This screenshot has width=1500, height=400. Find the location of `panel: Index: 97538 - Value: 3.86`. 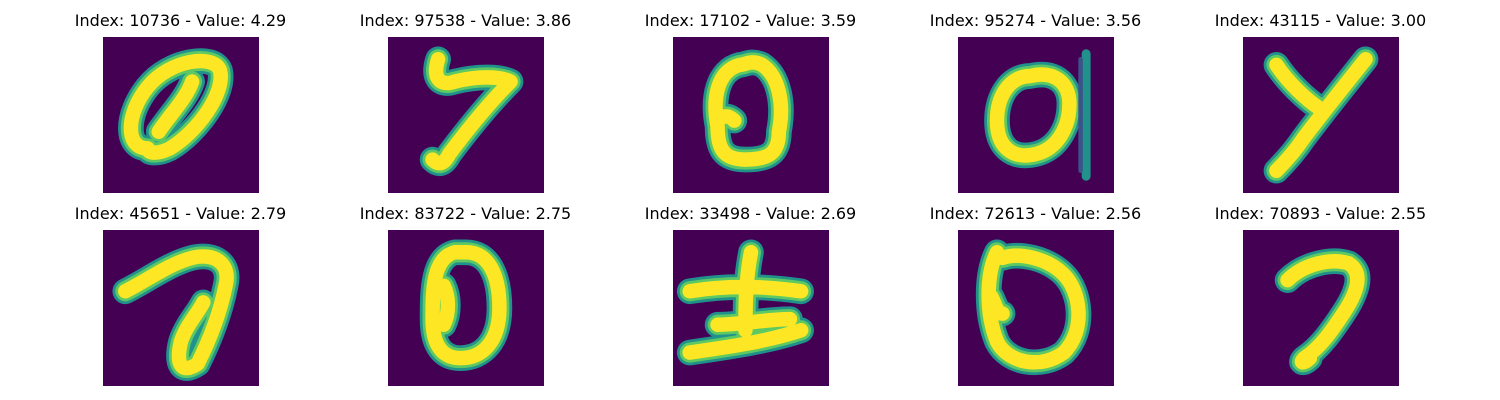

panel: Index: 97538 - Value: 3.86 is located at coordinates (465, 96).